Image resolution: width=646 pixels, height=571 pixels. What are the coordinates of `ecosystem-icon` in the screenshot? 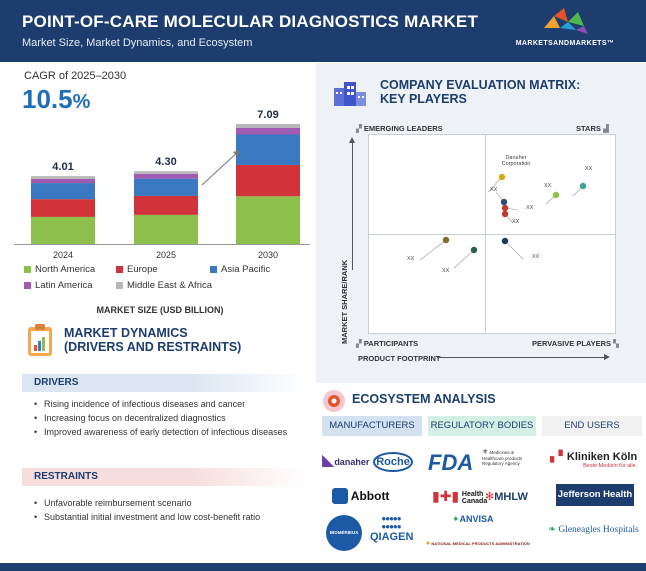 It's located at (334, 401).